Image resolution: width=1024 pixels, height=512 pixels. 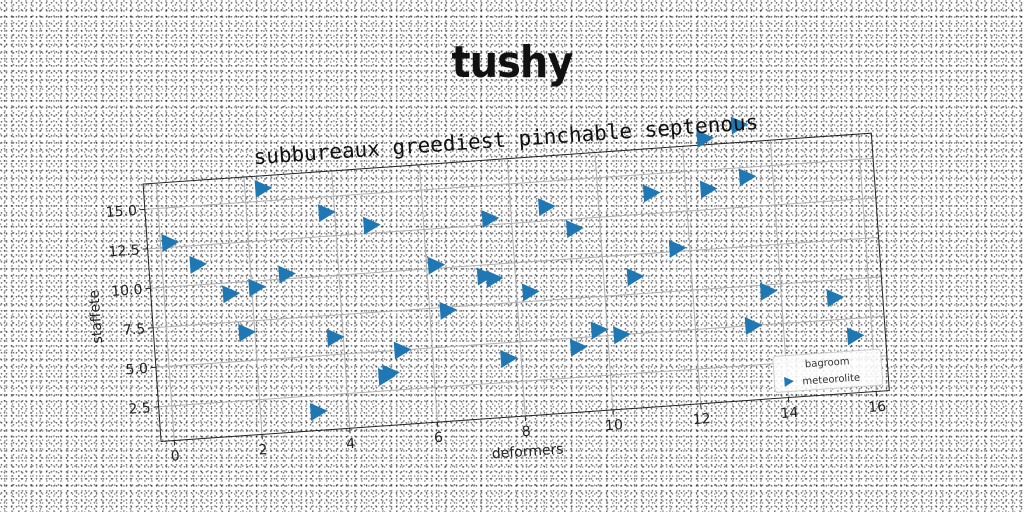 I want to click on x-axis-label: deformers, so click(x=527, y=451).